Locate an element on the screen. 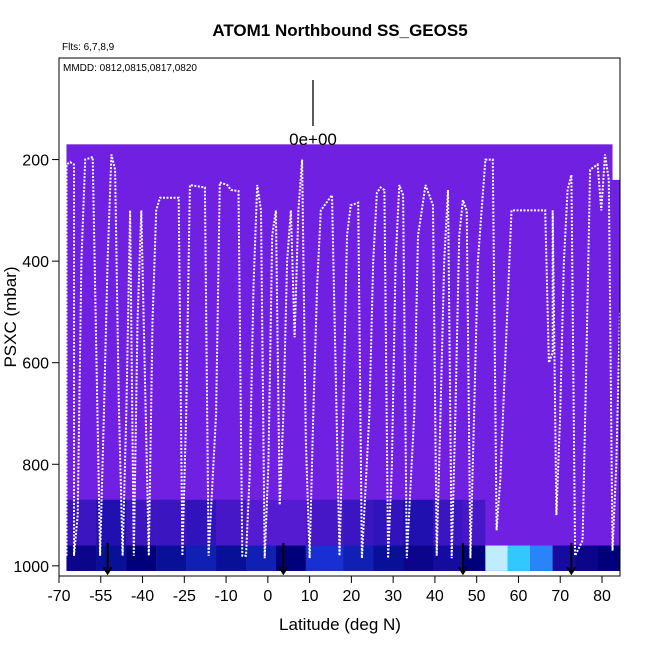 The image size is (650, 650). x-tick-label: 30 is located at coordinates (393, 596).